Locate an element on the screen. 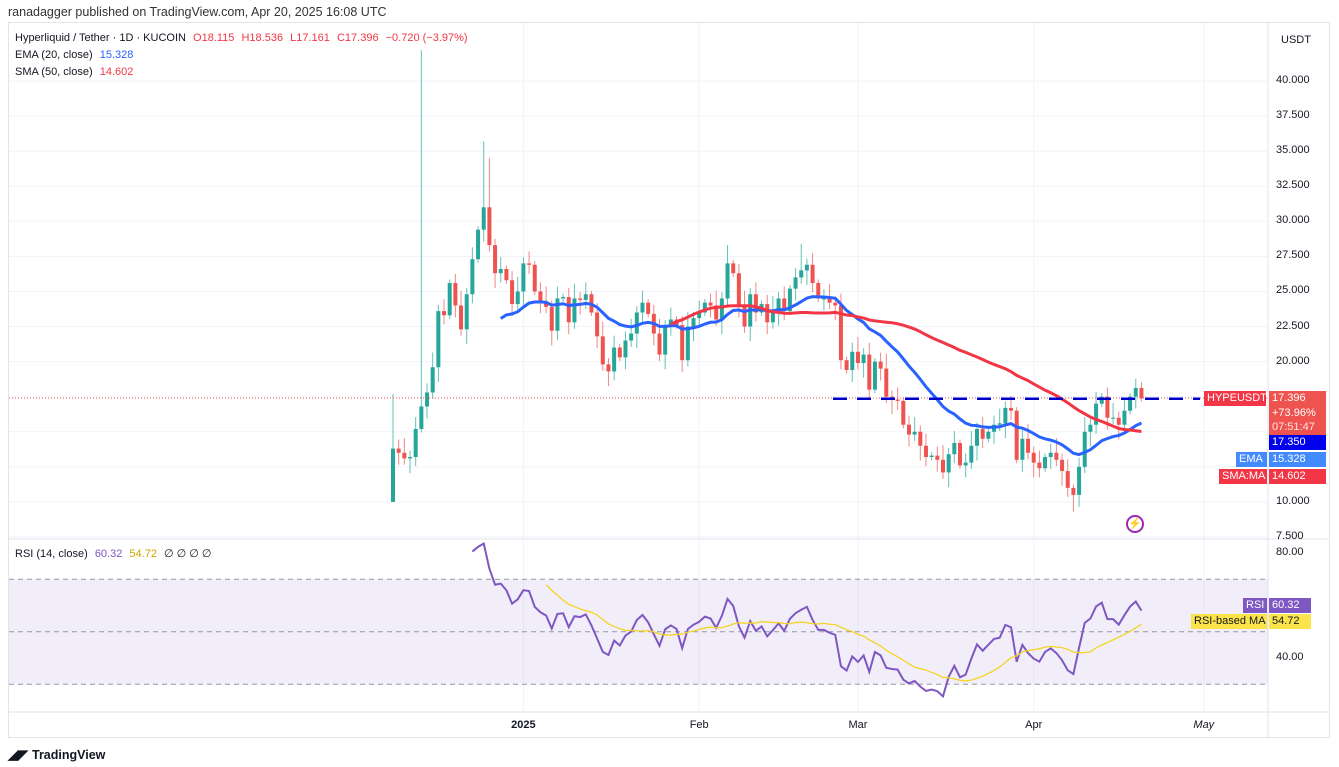 Image resolution: width=1339 pixels, height=767 pixels. sma-legend: SMA (50, close) 14.602 is located at coordinates (76, 72).